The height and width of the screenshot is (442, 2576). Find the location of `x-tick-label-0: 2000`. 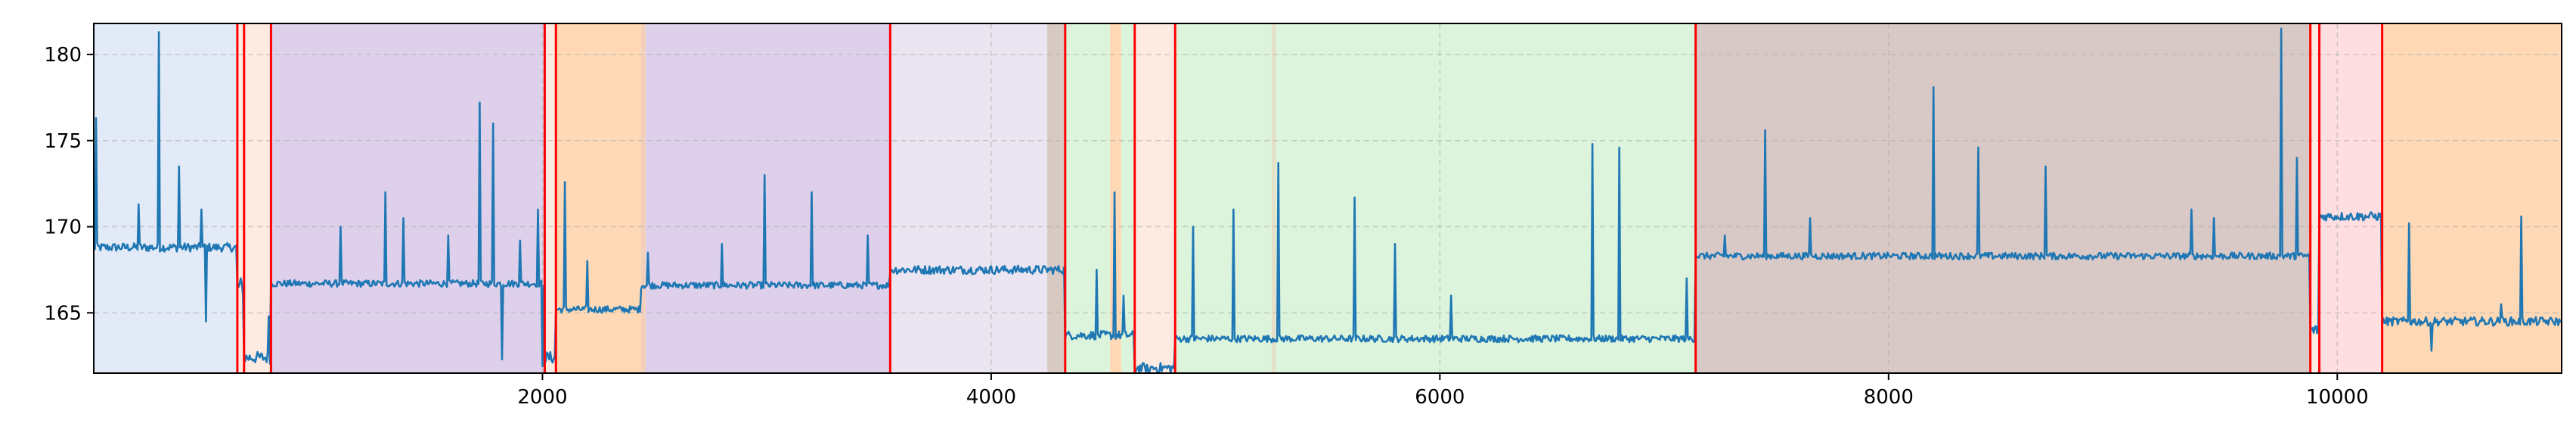

x-tick-label-0: 2000 is located at coordinates (542, 397).